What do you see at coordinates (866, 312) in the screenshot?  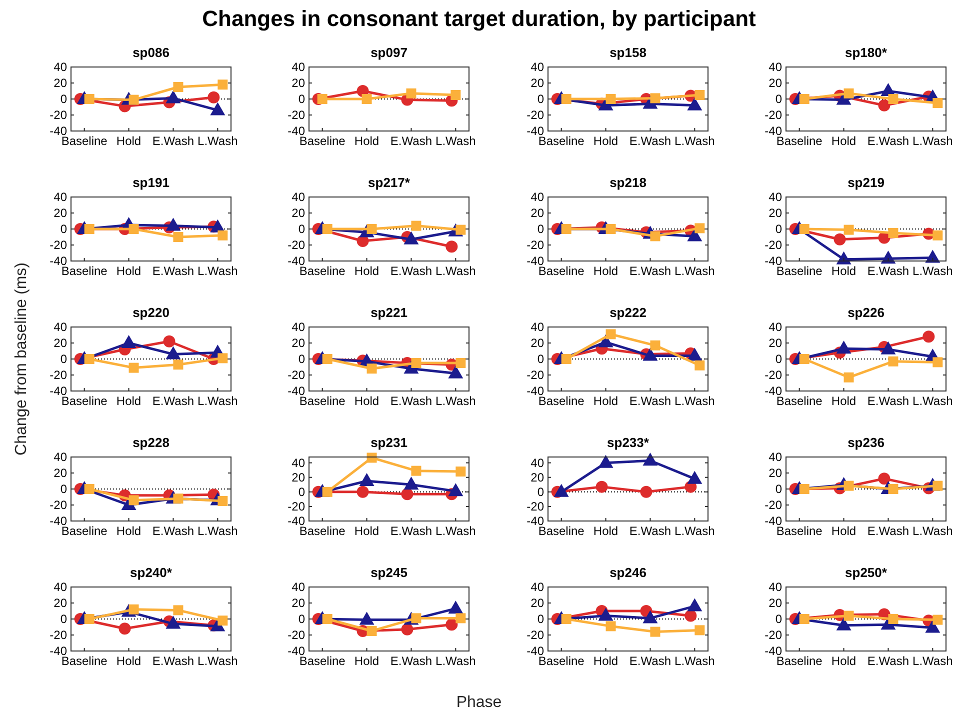 I see `chart-title: sp226` at bounding box center [866, 312].